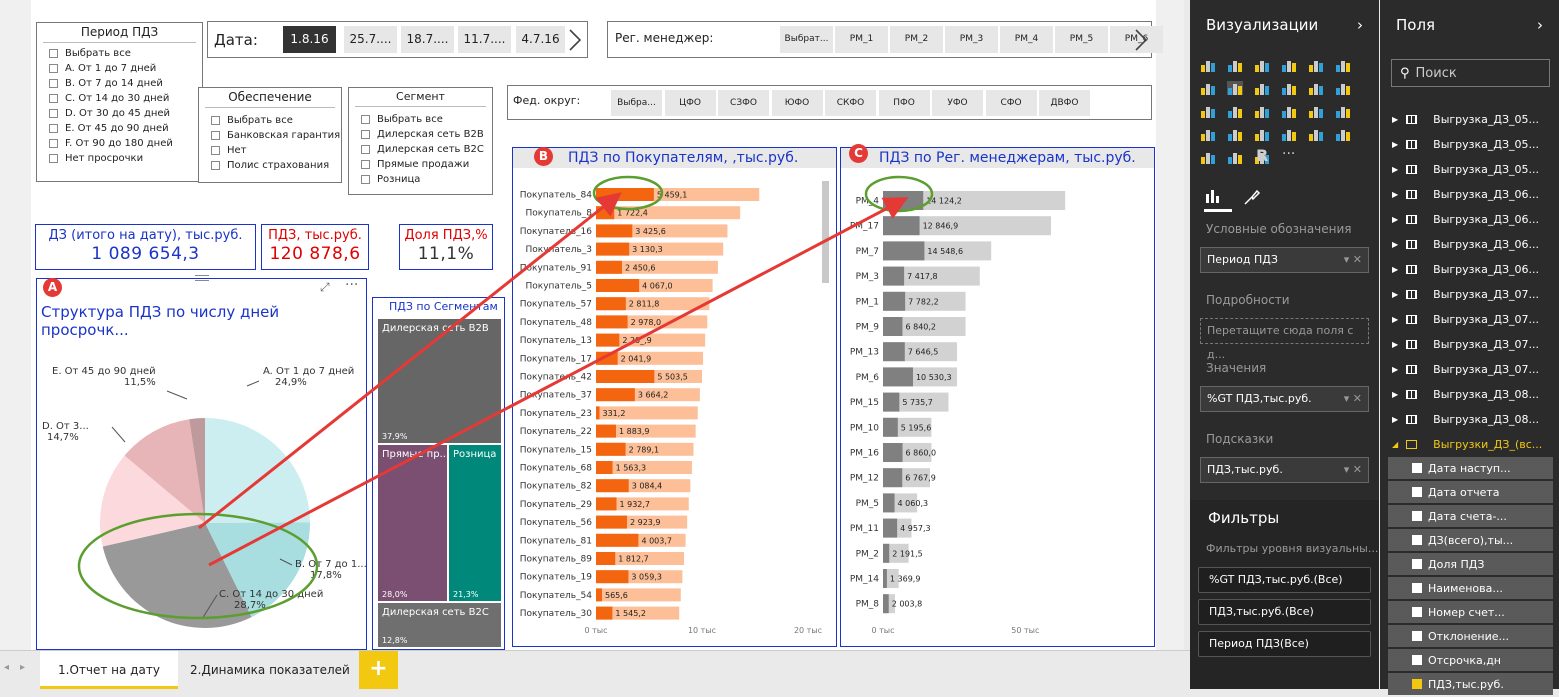 The image size is (1559, 697). What do you see at coordinates (971, 39) in the screenshot?
I see `manager-option: PM_3` at bounding box center [971, 39].